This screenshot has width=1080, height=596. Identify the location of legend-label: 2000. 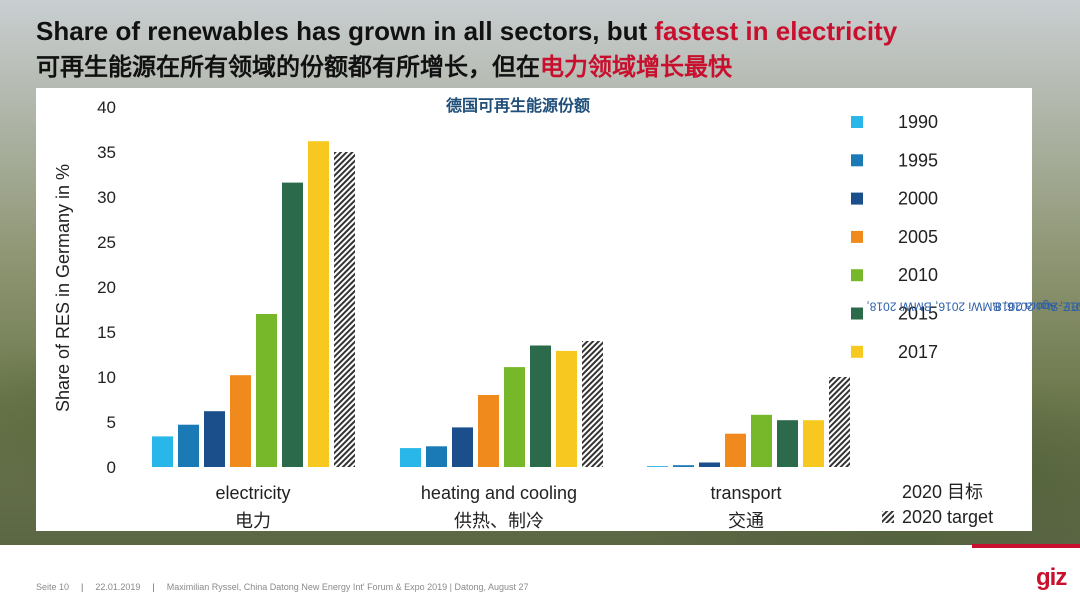
(918, 199).